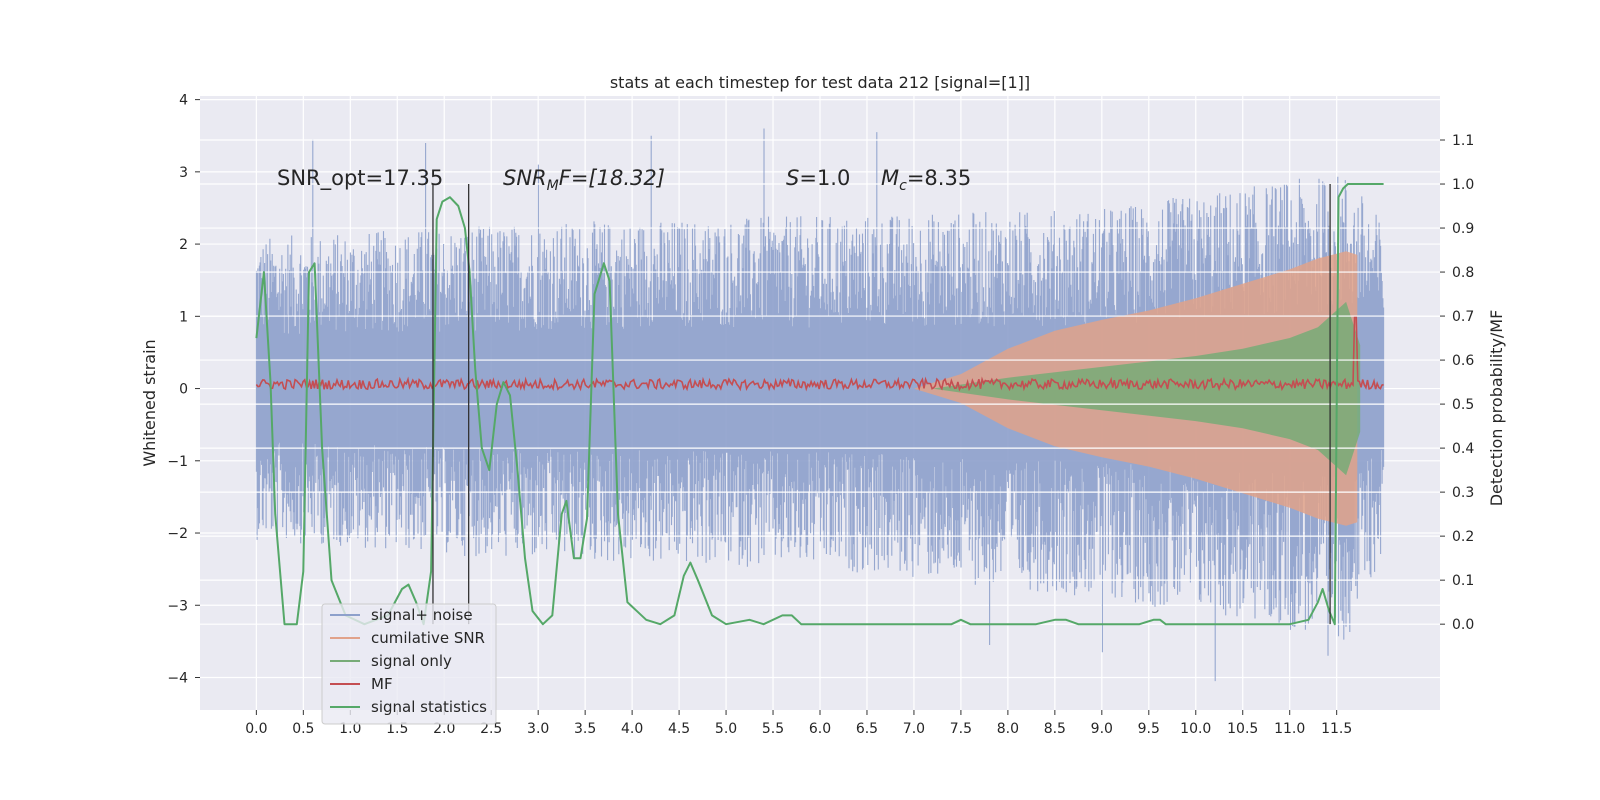  I want to click on x-tick-label: 9.5, so click(1149, 729).